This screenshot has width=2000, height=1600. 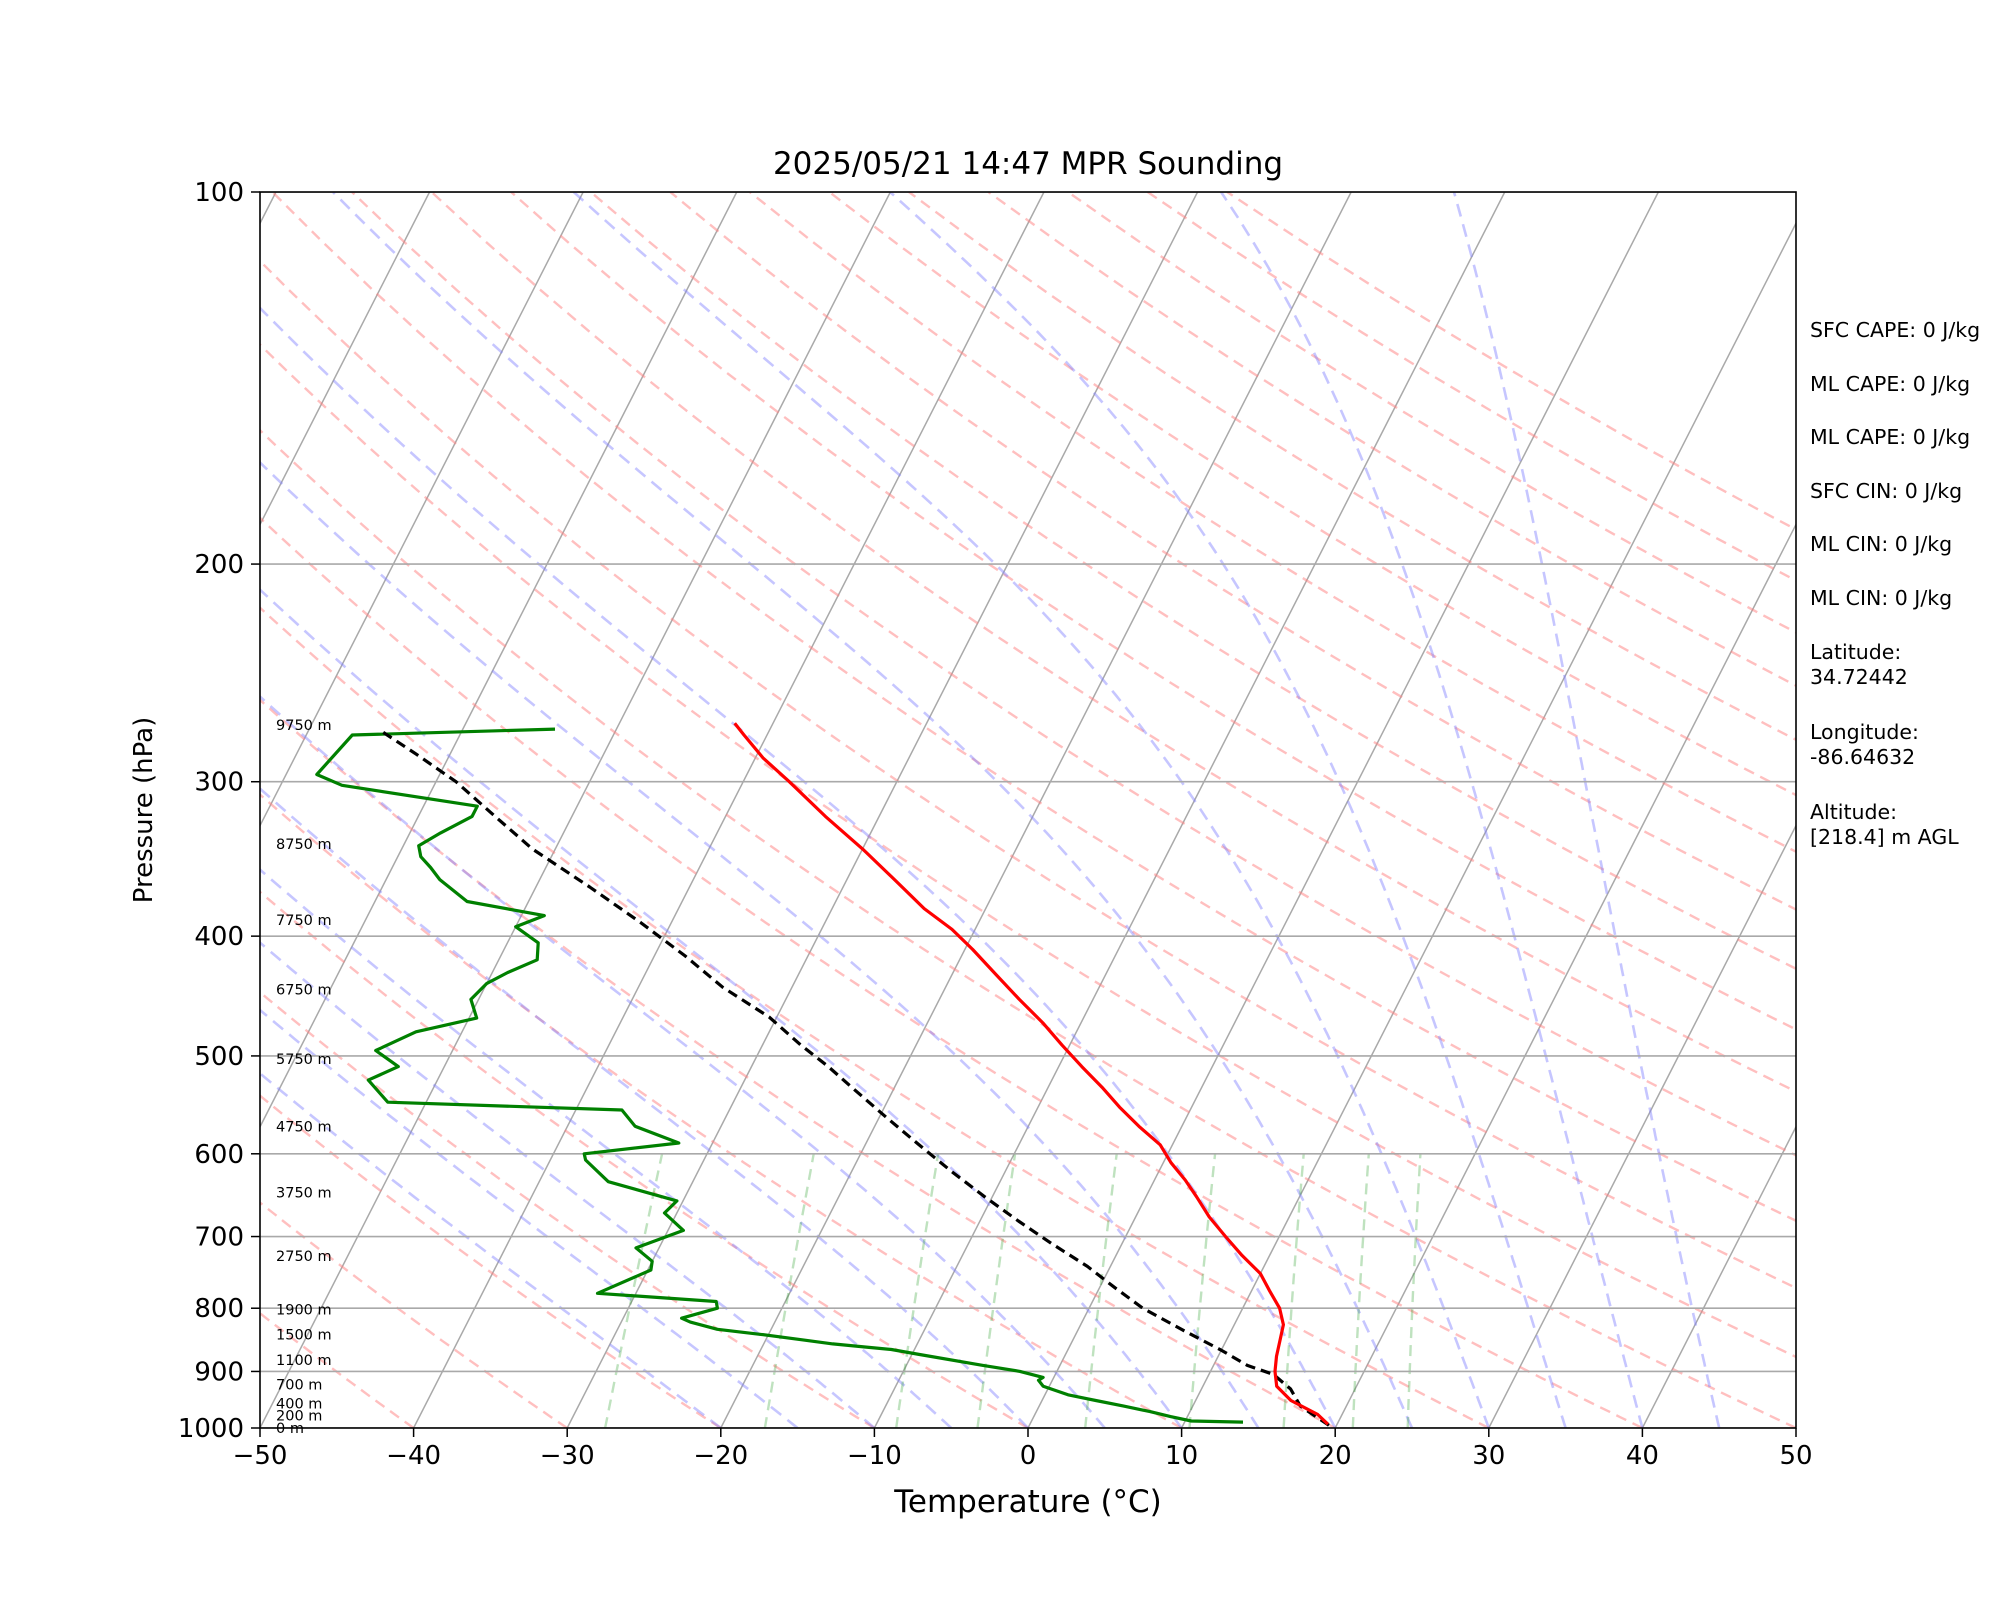 What do you see at coordinates (304, 726) in the screenshot?
I see `height-label: 9750 m` at bounding box center [304, 726].